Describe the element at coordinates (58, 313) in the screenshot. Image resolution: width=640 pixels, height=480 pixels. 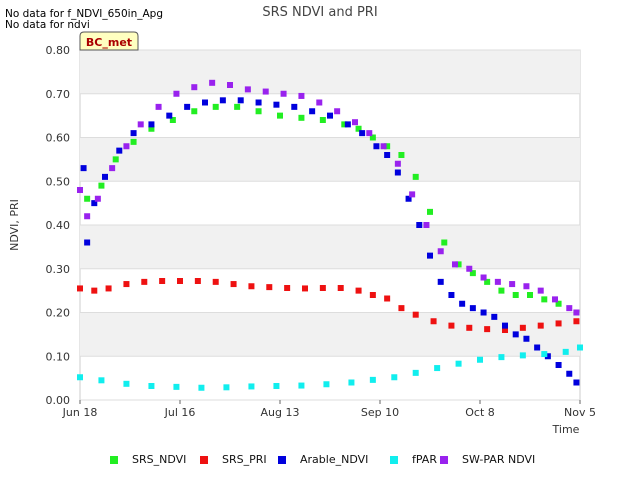
I see `y-tick-label: 0.20` at that location.